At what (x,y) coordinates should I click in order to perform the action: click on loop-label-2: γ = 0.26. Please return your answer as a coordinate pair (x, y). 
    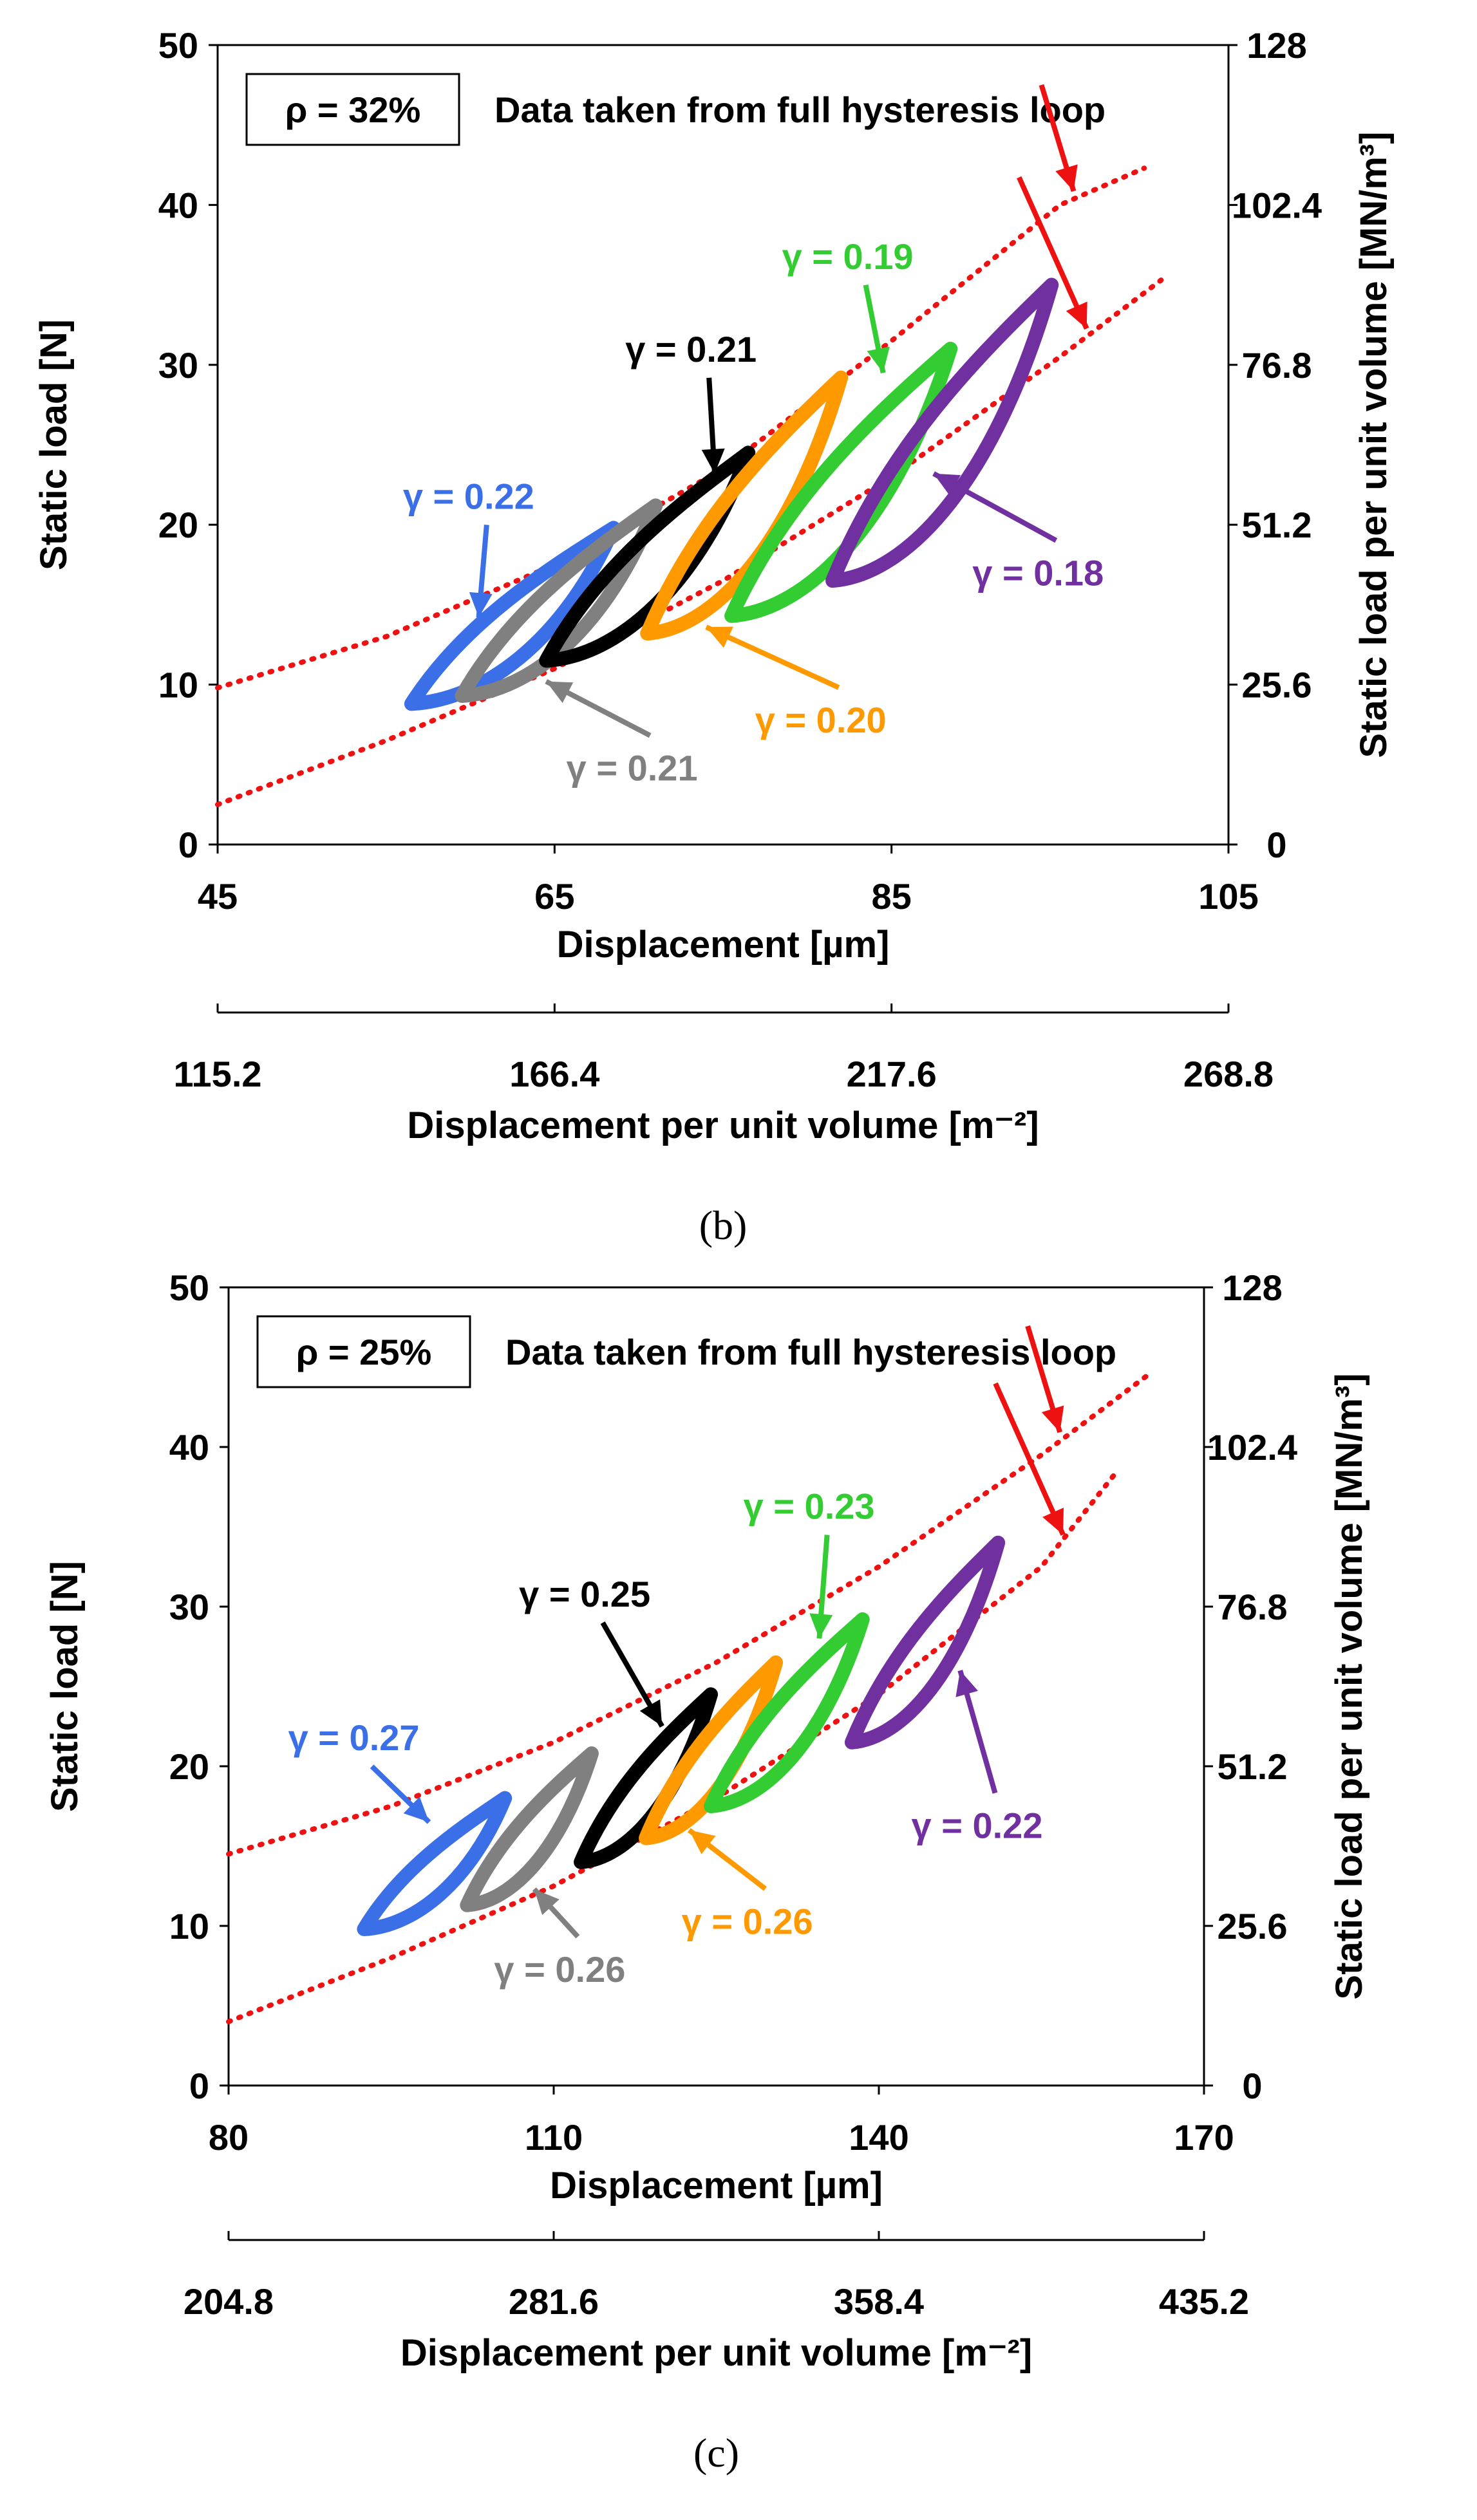
    Looking at the image, I should click on (559, 1969).